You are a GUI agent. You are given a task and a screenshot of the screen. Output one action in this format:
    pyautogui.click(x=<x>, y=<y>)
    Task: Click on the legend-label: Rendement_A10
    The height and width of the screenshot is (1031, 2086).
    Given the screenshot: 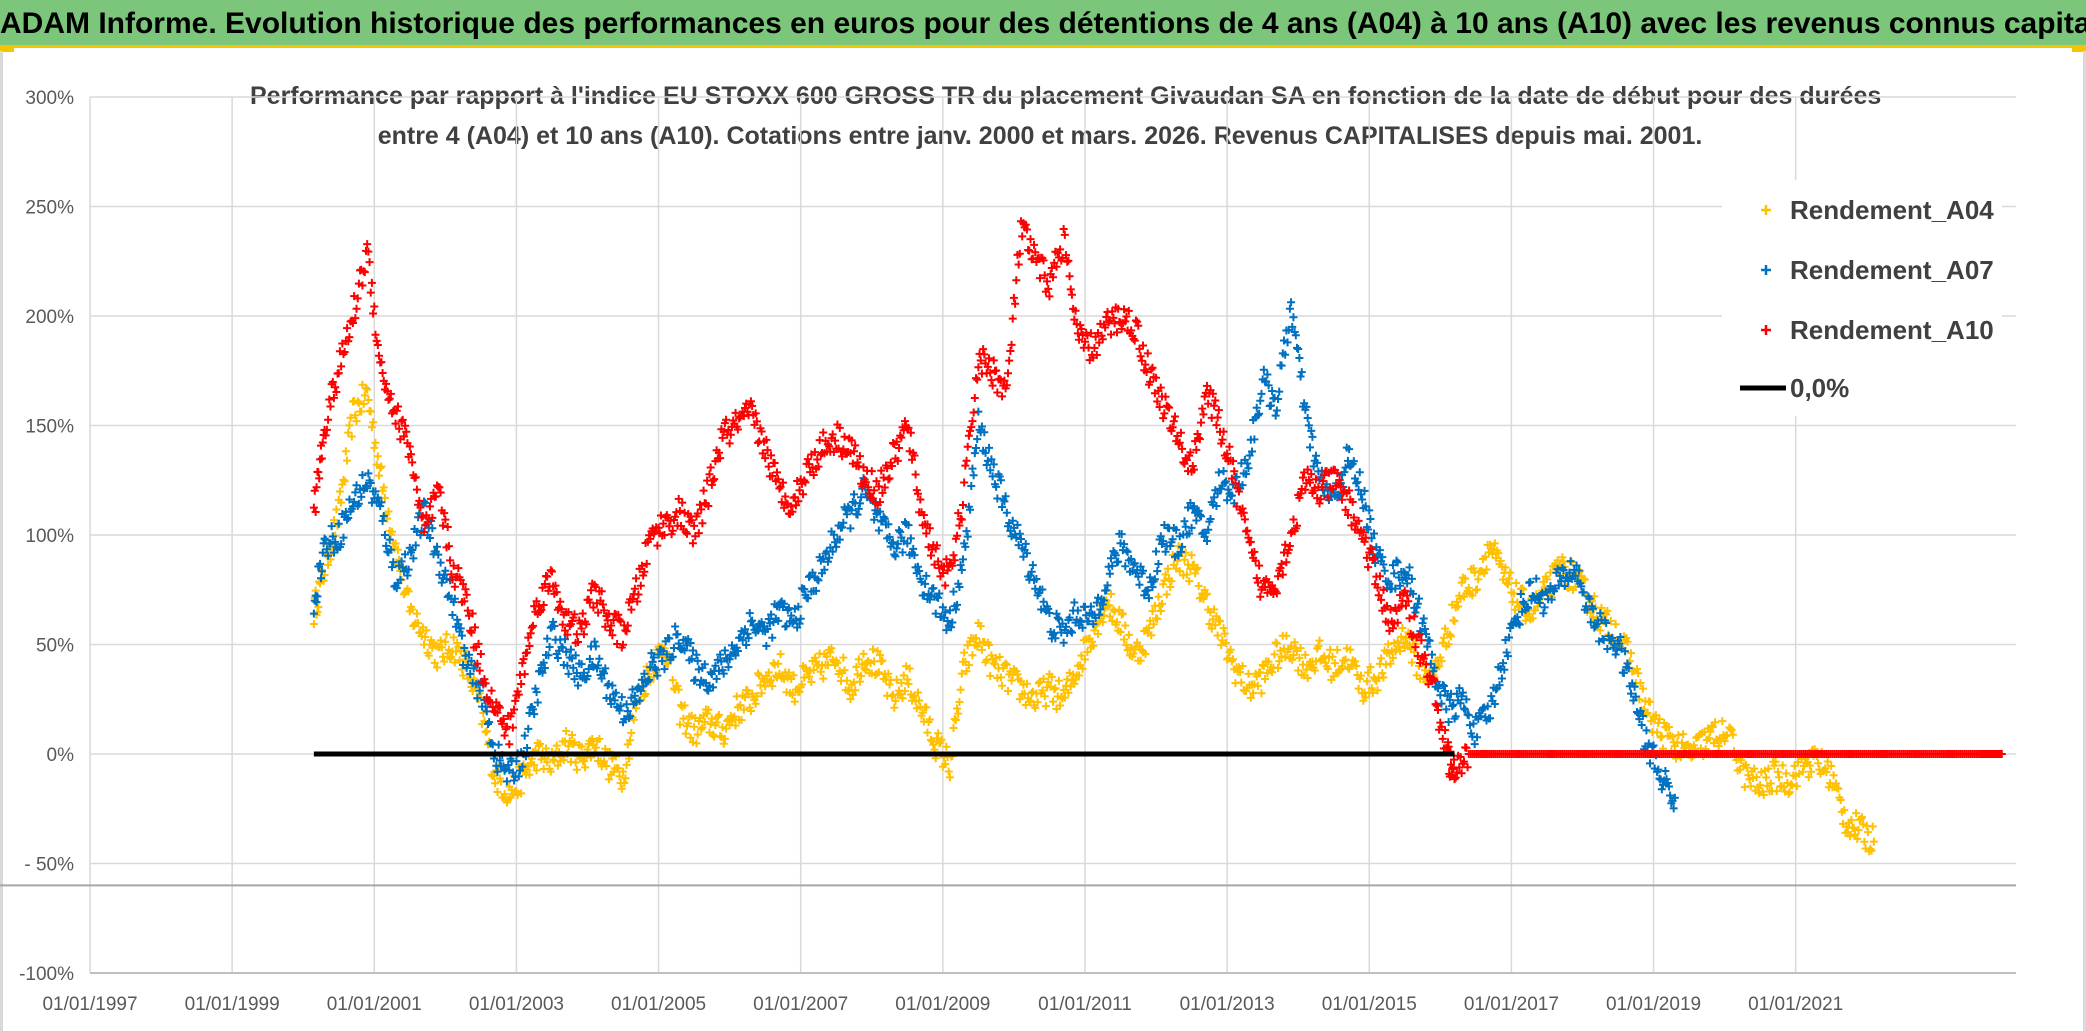 What is the action you would take?
    pyautogui.click(x=1892, y=330)
    